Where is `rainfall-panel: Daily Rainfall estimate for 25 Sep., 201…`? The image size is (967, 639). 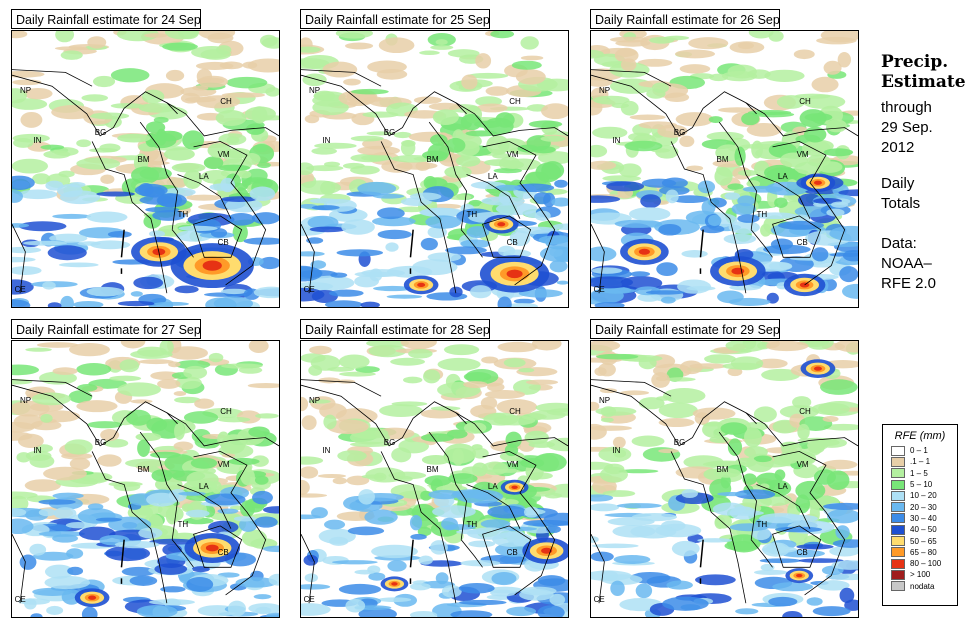 rainfall-panel: Daily Rainfall estimate for 25 Sep., 201… is located at coordinates (434, 158).